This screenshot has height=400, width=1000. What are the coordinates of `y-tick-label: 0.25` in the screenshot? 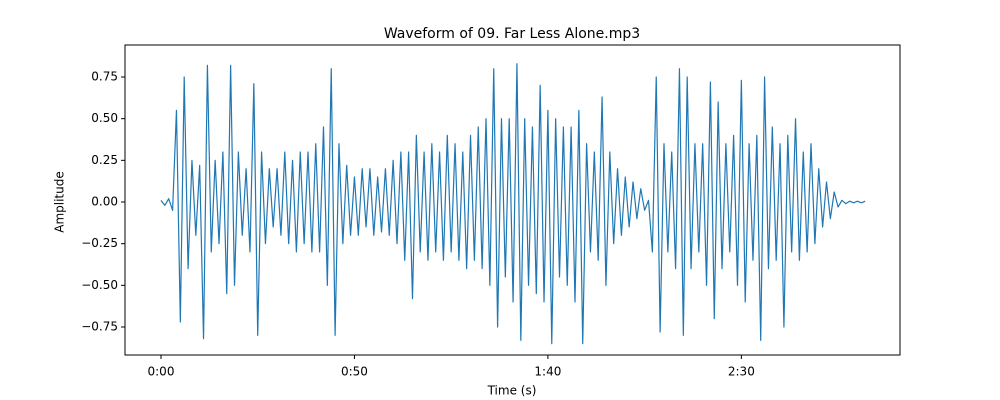 It's located at (104, 160).